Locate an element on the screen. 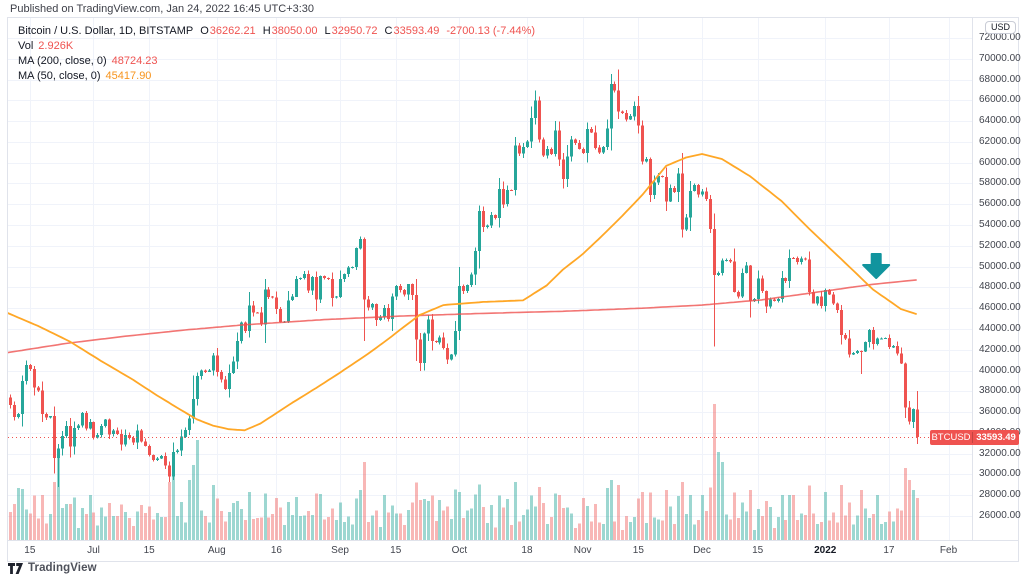  time-tick-label: 17 is located at coordinates (889, 550).